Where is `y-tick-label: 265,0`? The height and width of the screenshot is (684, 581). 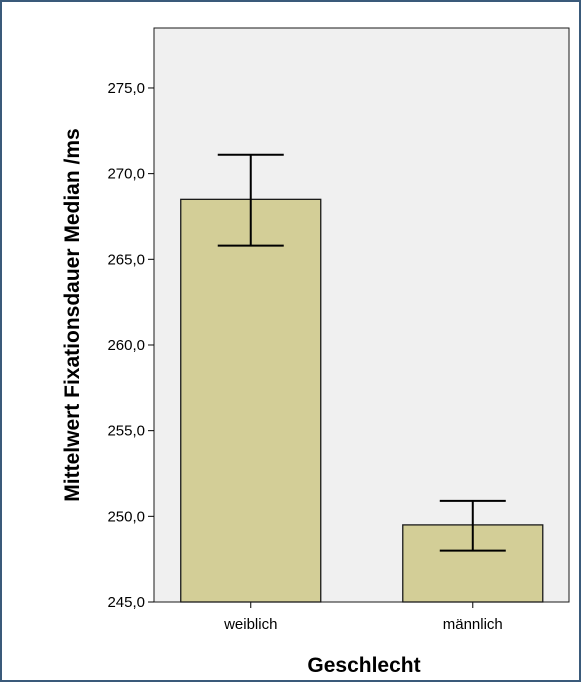 y-tick-label: 265,0 is located at coordinates (126, 259).